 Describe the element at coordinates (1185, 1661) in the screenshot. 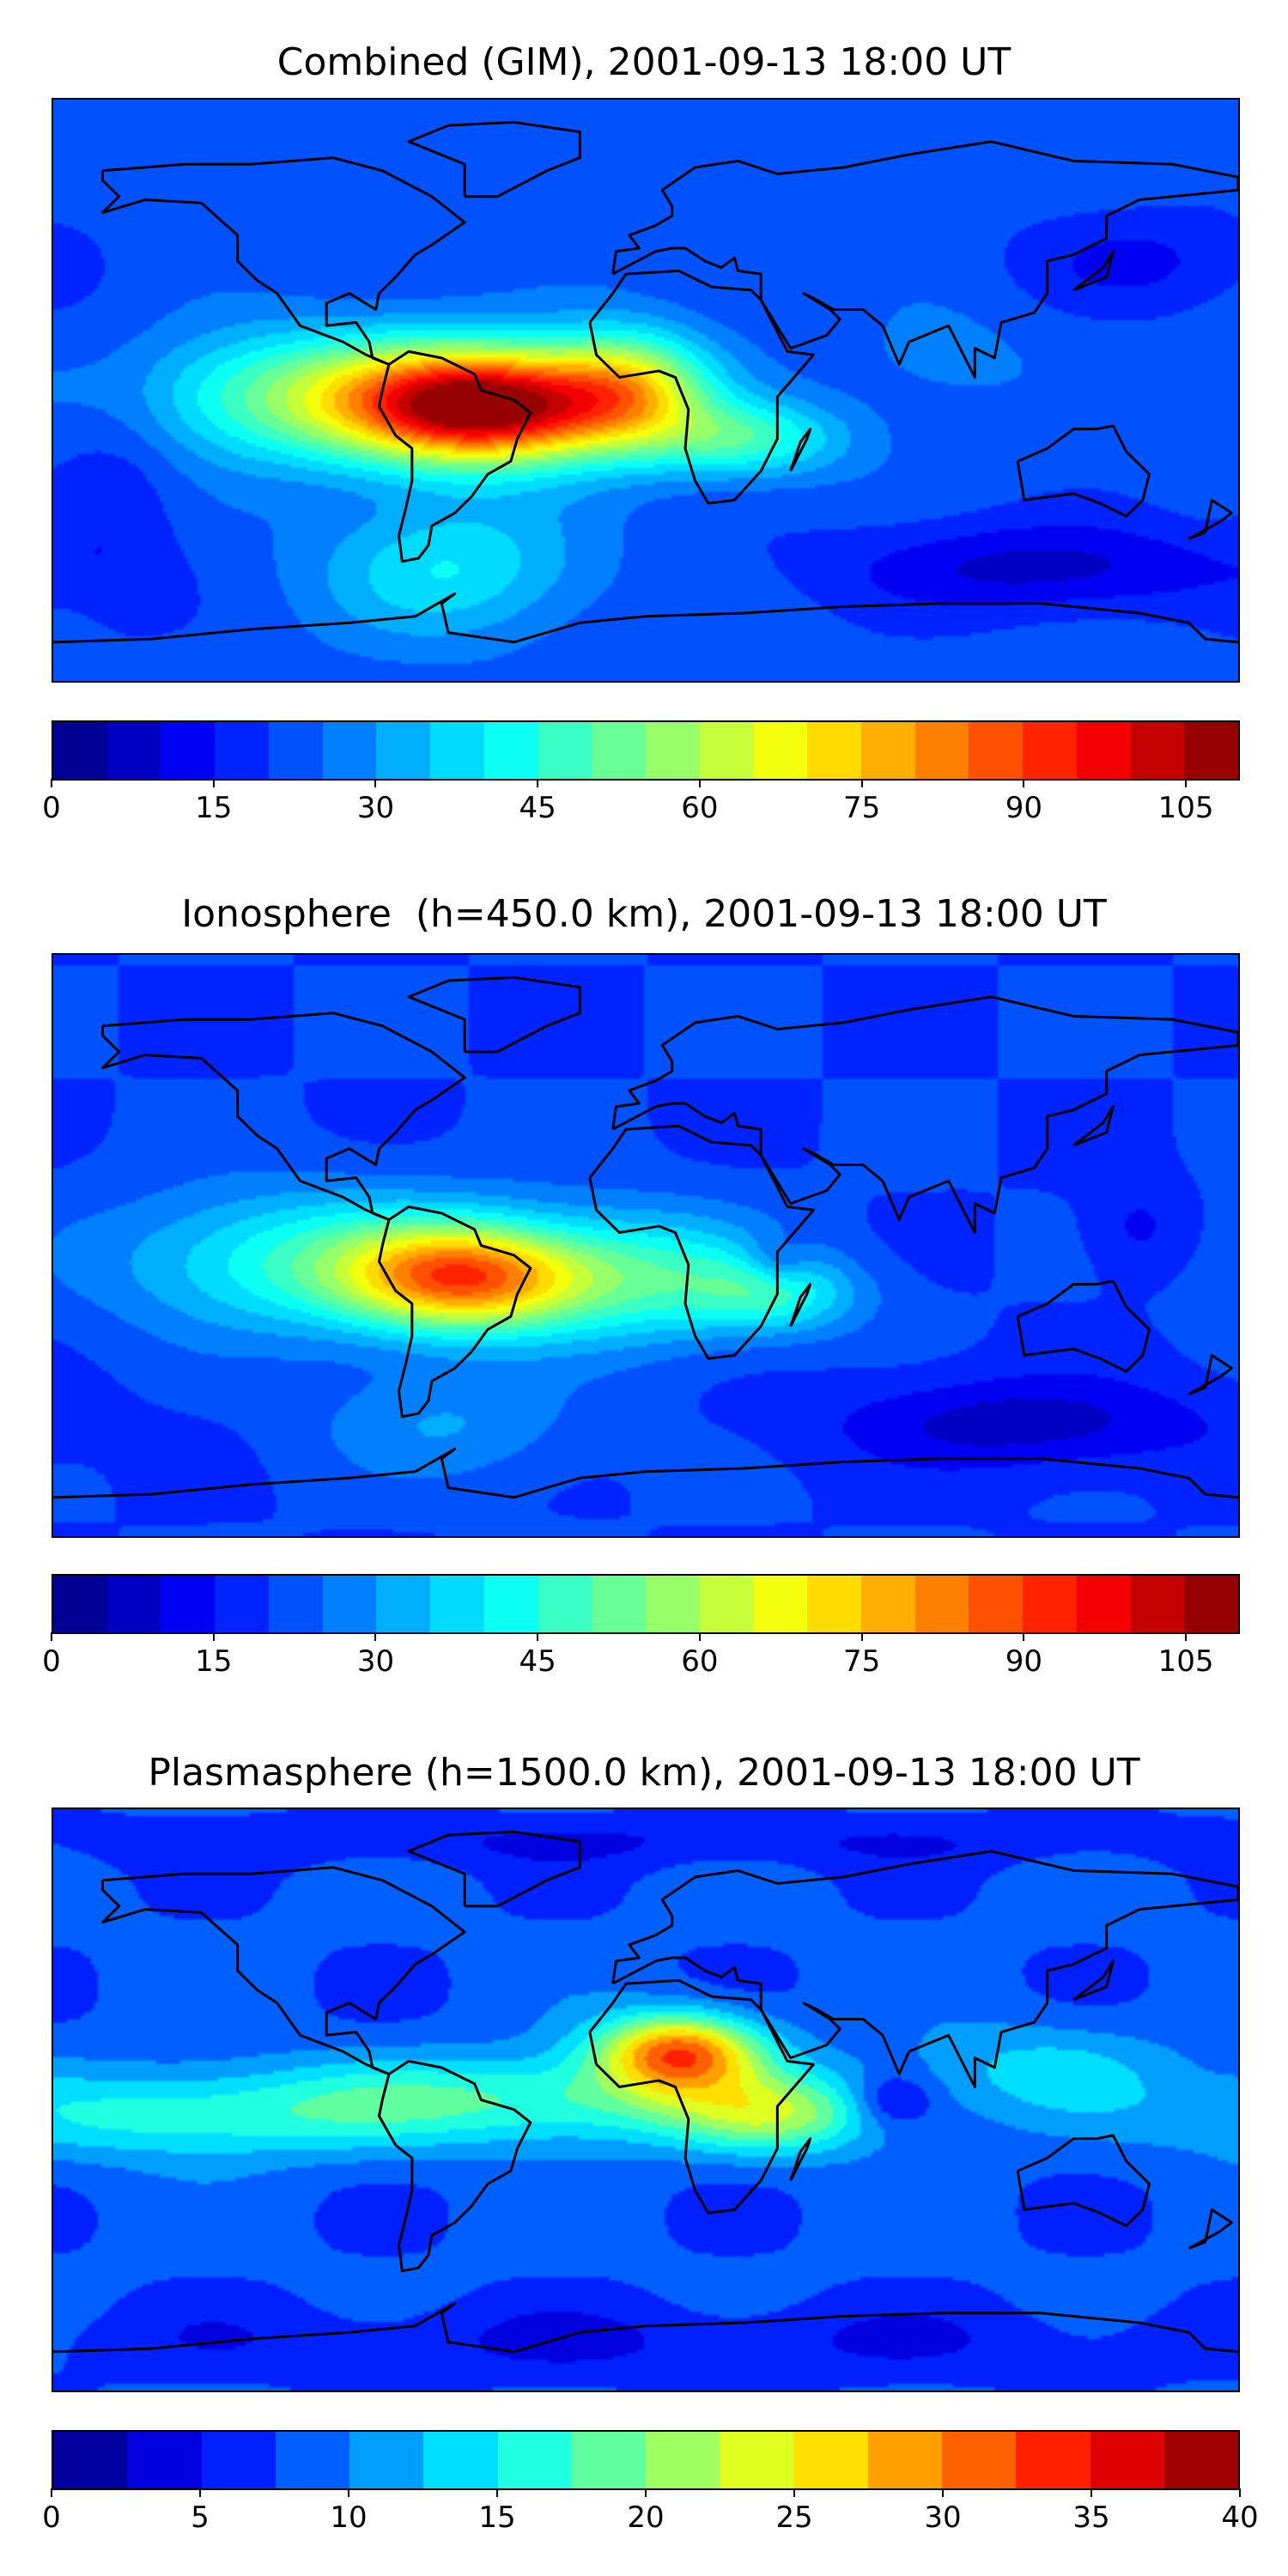

I see `colorbar-tick-label: 105` at that location.